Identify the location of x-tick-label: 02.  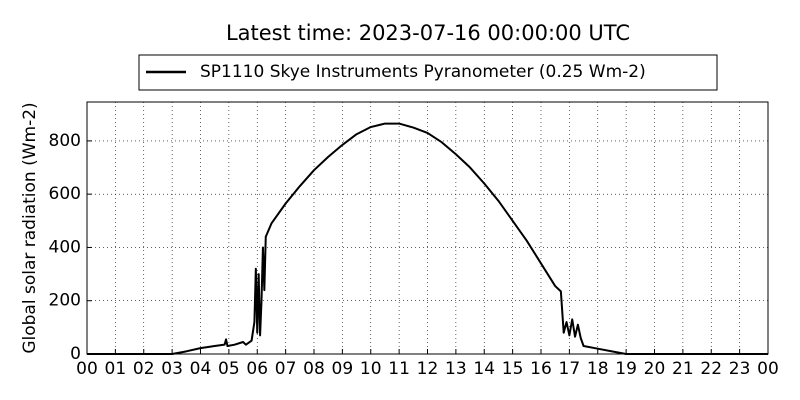
(144, 369).